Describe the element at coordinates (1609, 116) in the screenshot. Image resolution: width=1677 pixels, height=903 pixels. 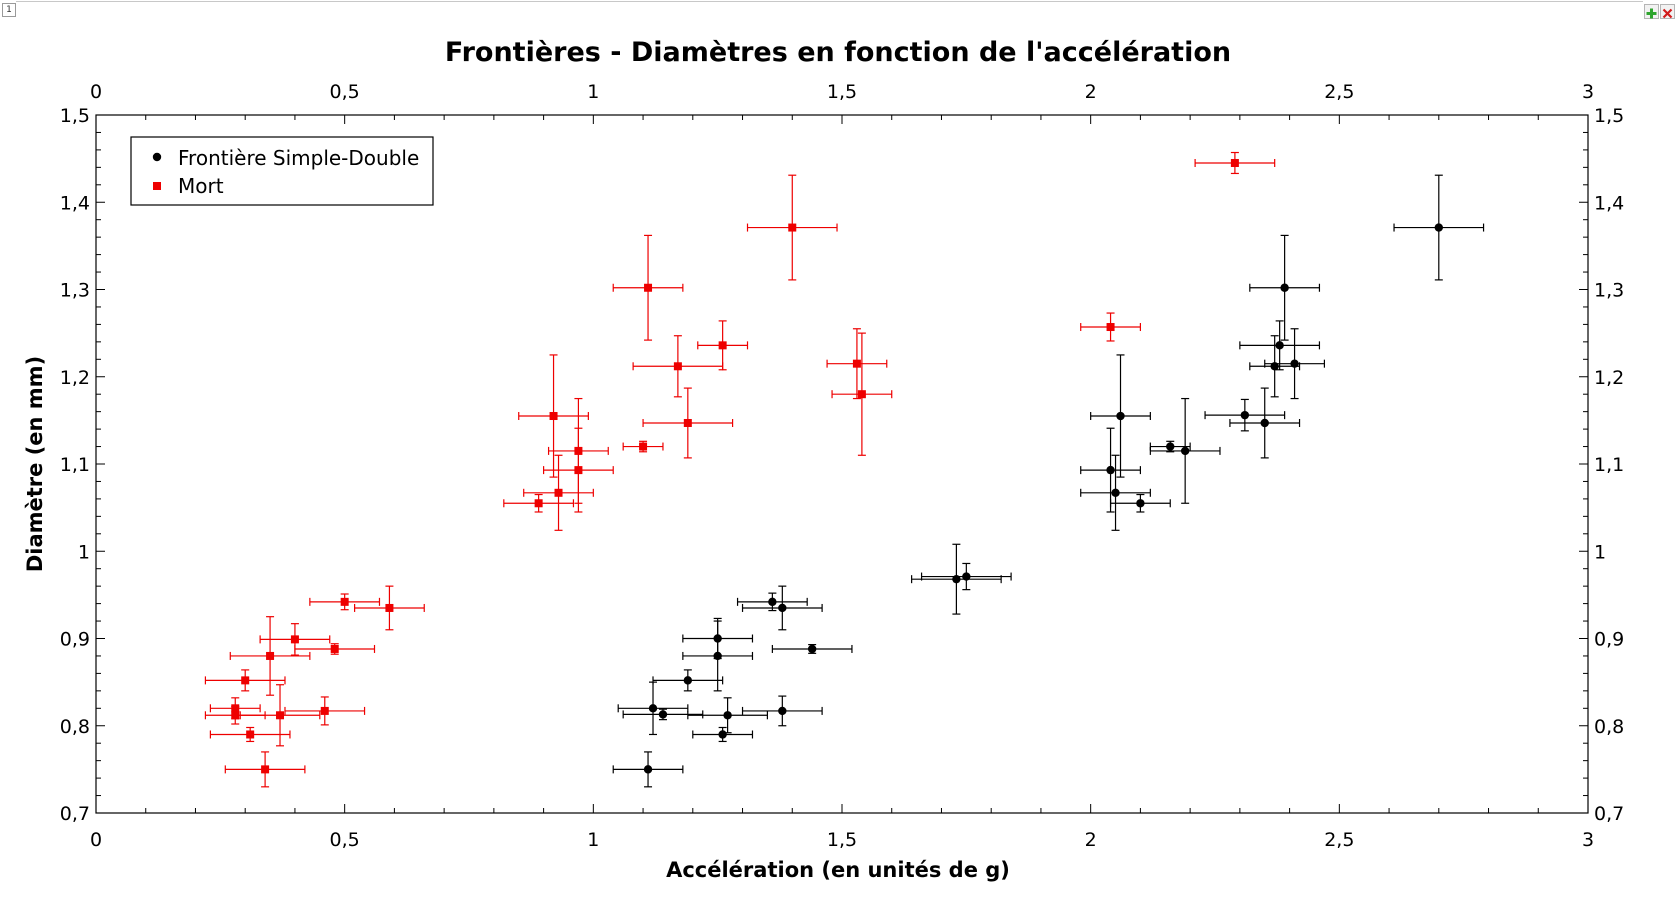
I see `y-tick-label-right: 1,5` at that location.